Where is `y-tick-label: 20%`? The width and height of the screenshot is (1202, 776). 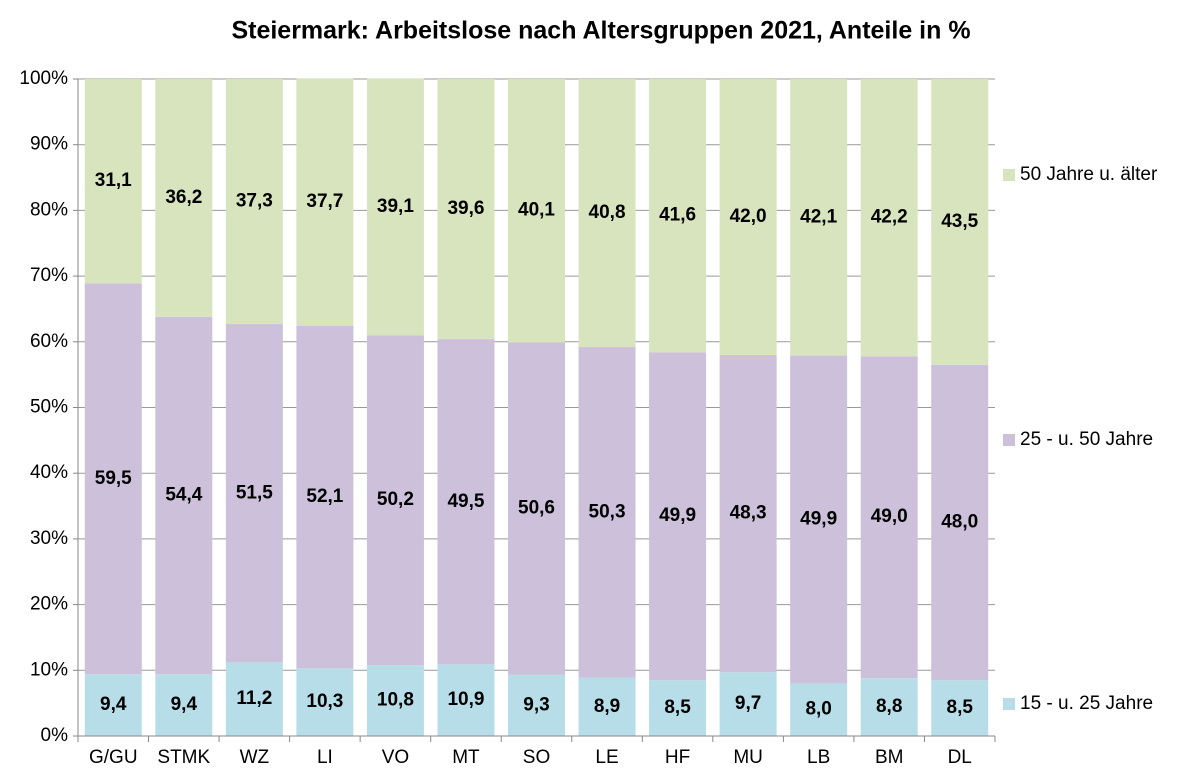
y-tick-label: 20% is located at coordinates (49, 604).